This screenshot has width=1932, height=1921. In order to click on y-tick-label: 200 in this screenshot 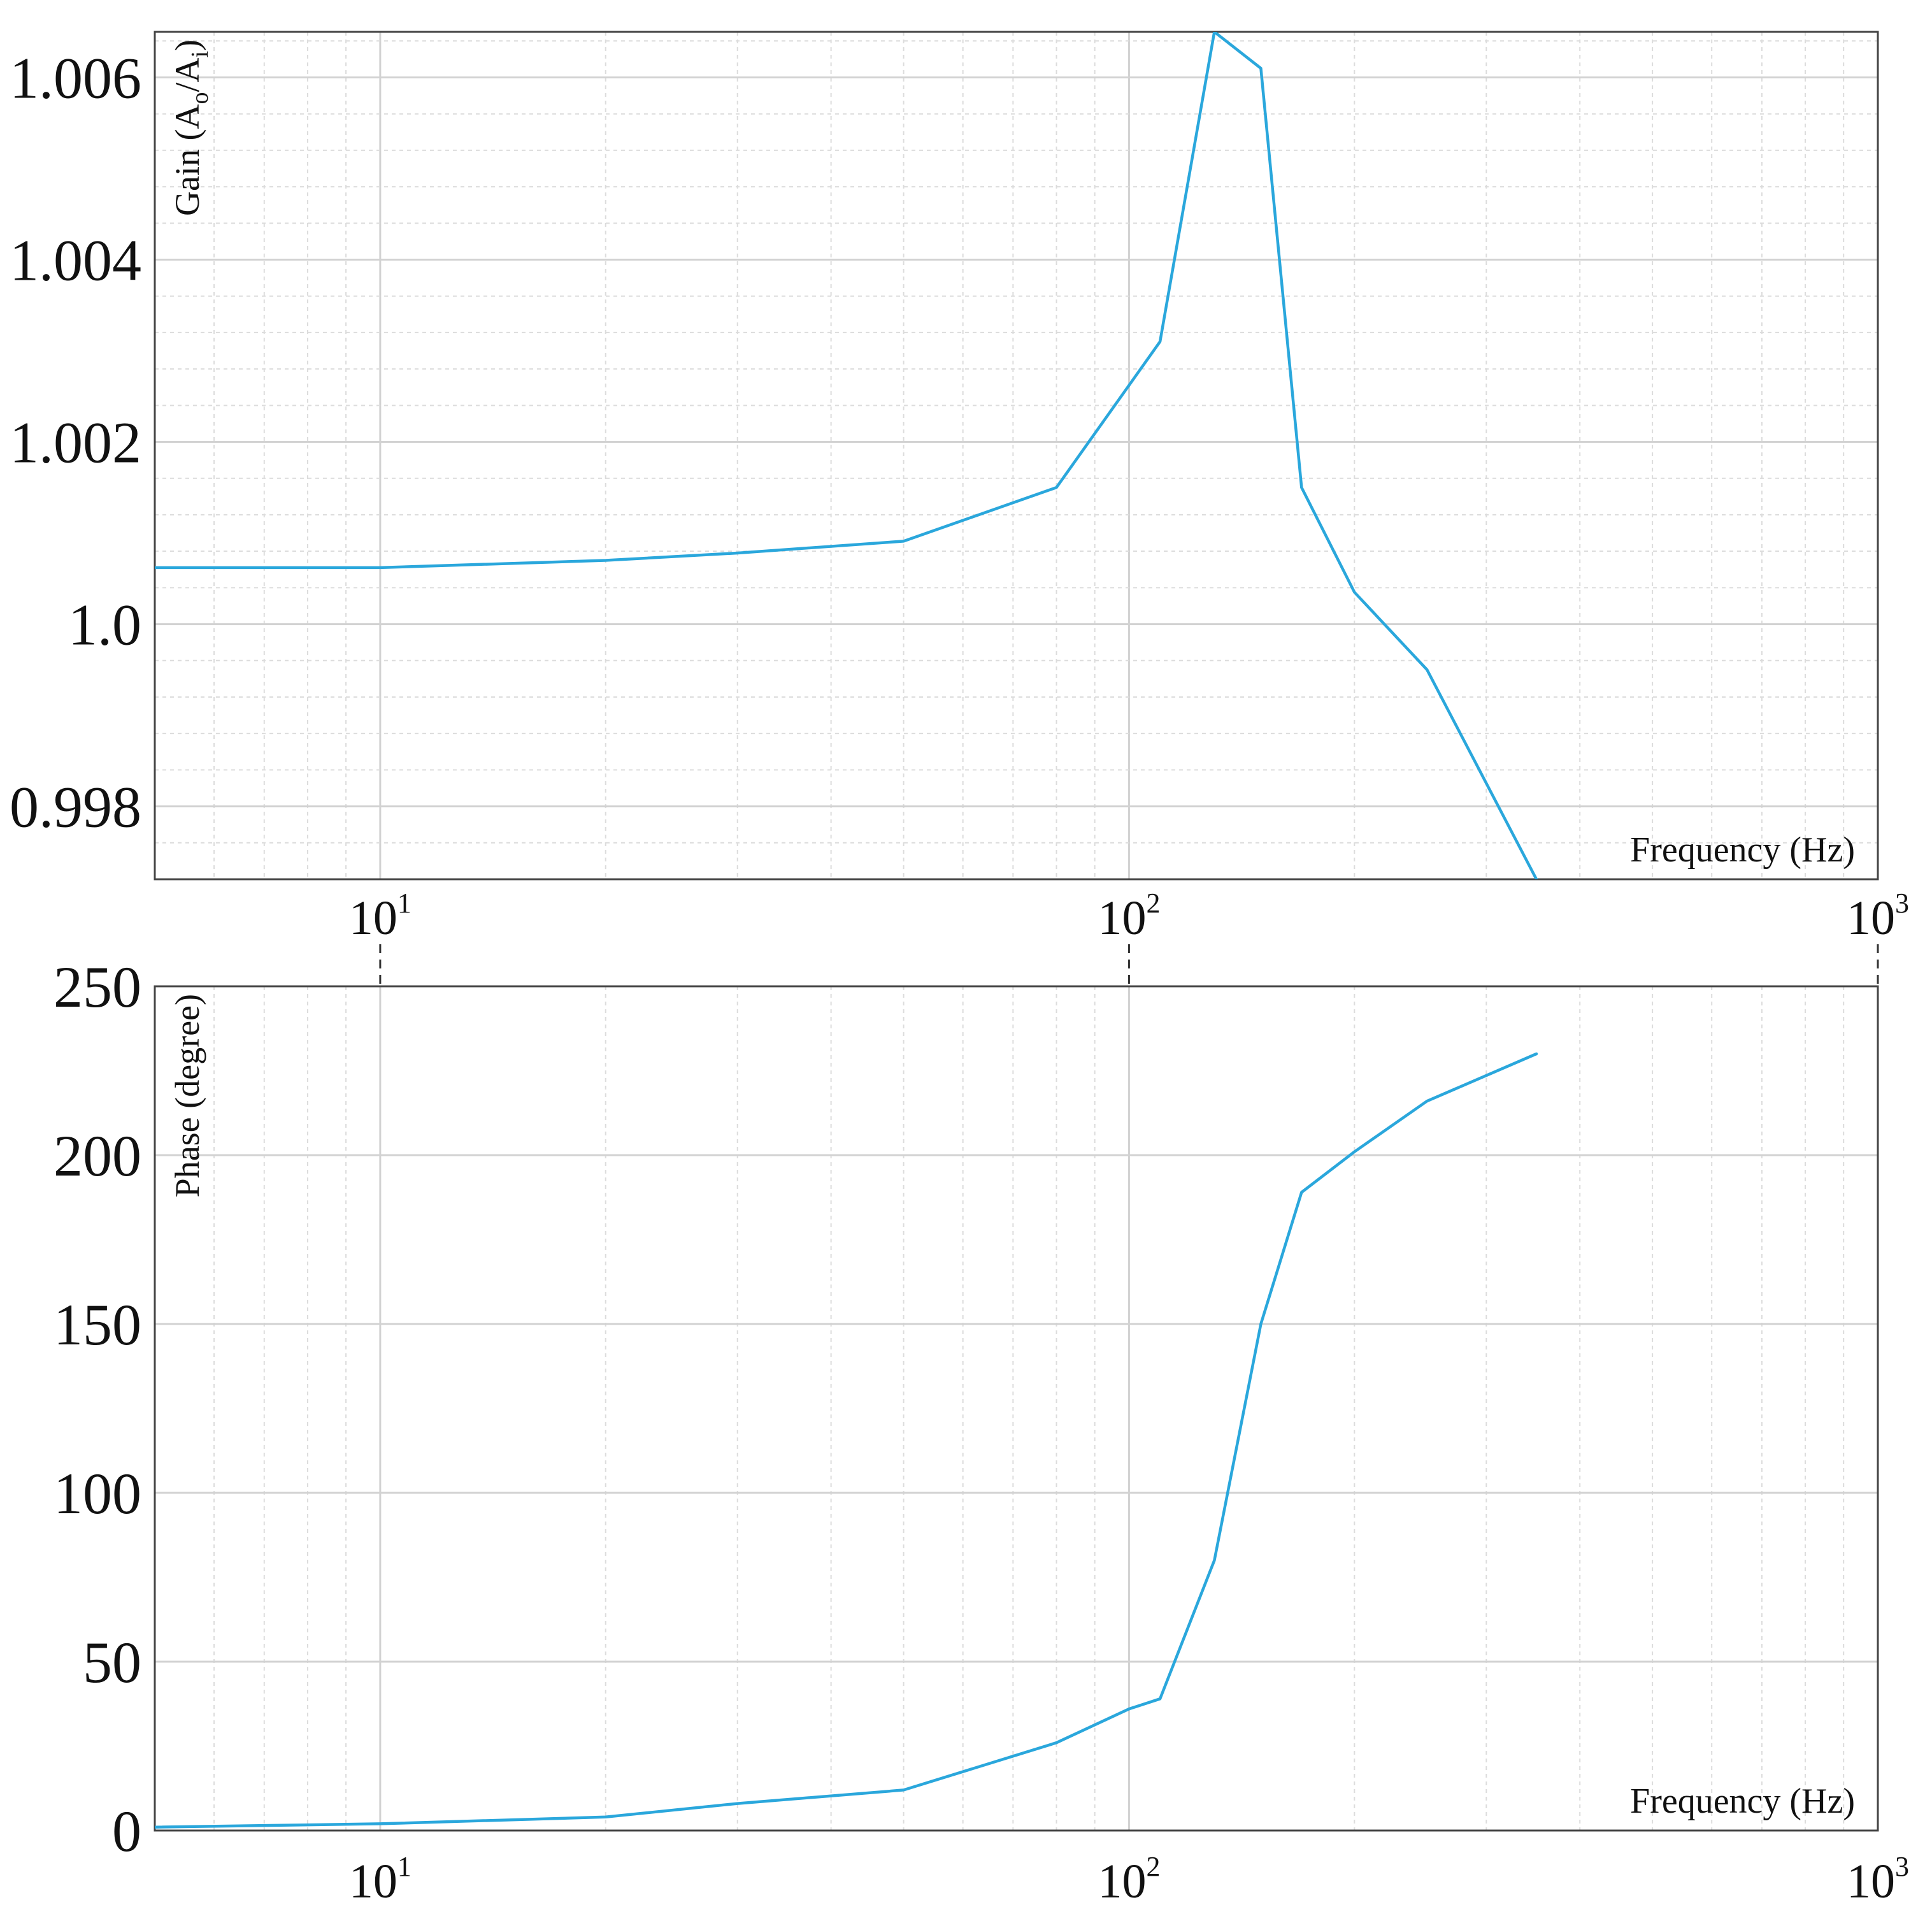, I will do `click(98, 1156)`.